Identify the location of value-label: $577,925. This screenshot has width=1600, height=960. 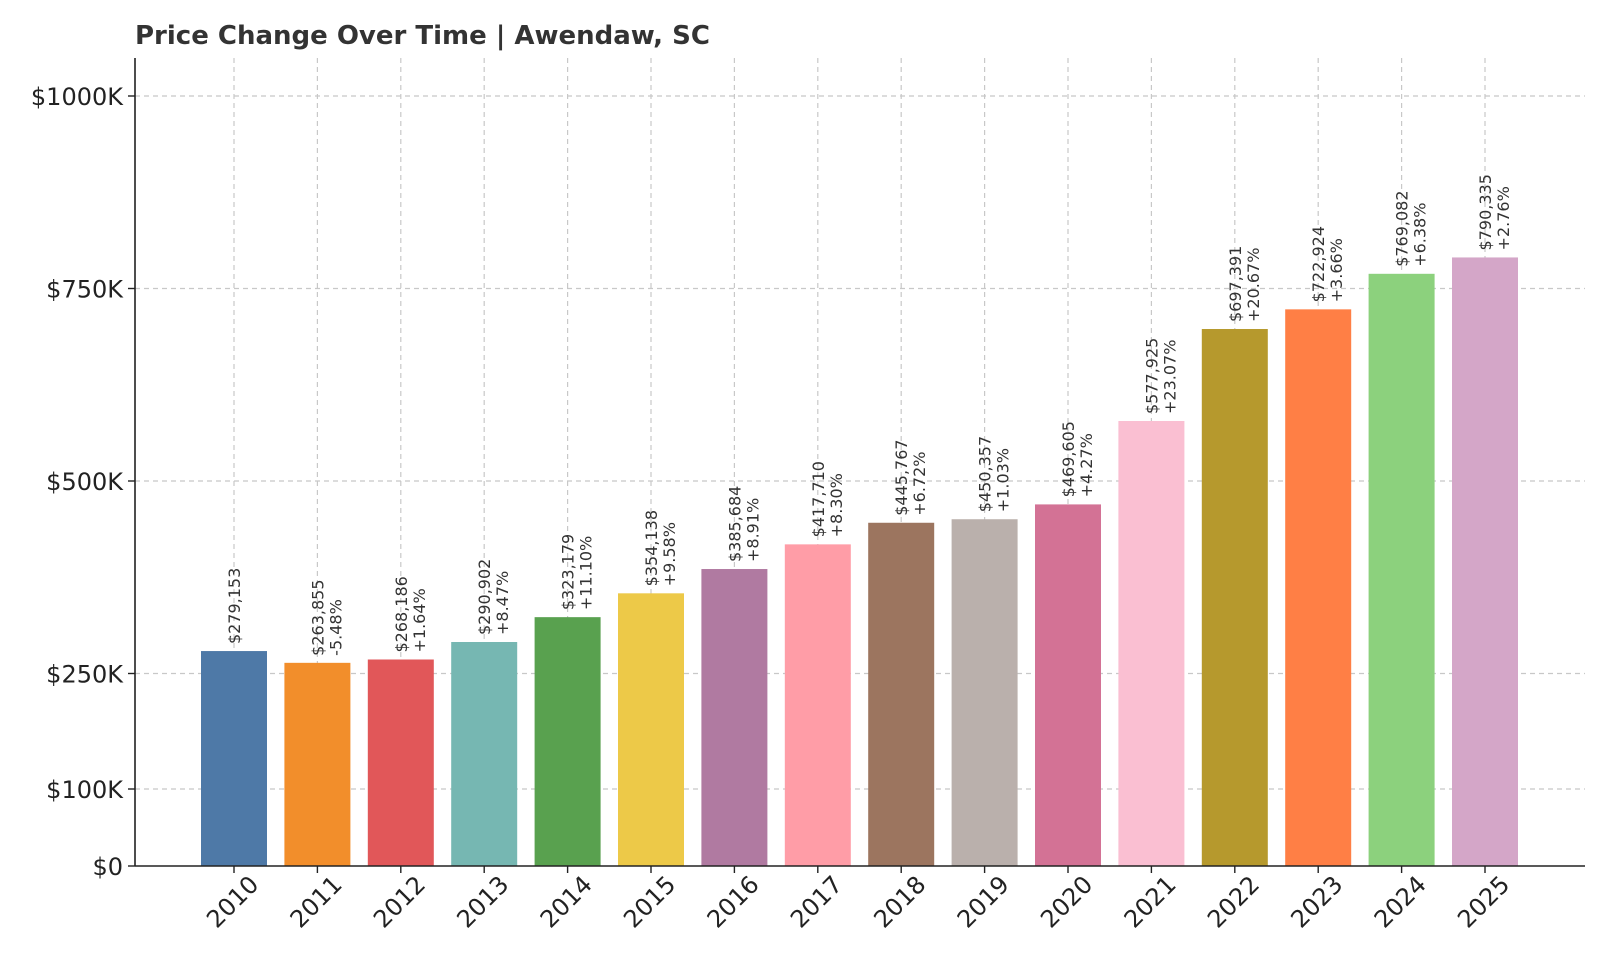
(1151, 376).